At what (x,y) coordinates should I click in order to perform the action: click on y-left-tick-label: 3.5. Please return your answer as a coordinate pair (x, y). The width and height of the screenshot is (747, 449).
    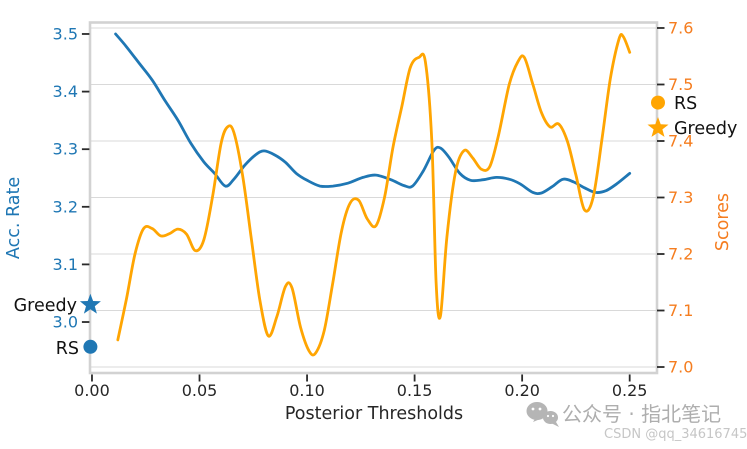
    Looking at the image, I should click on (65, 33).